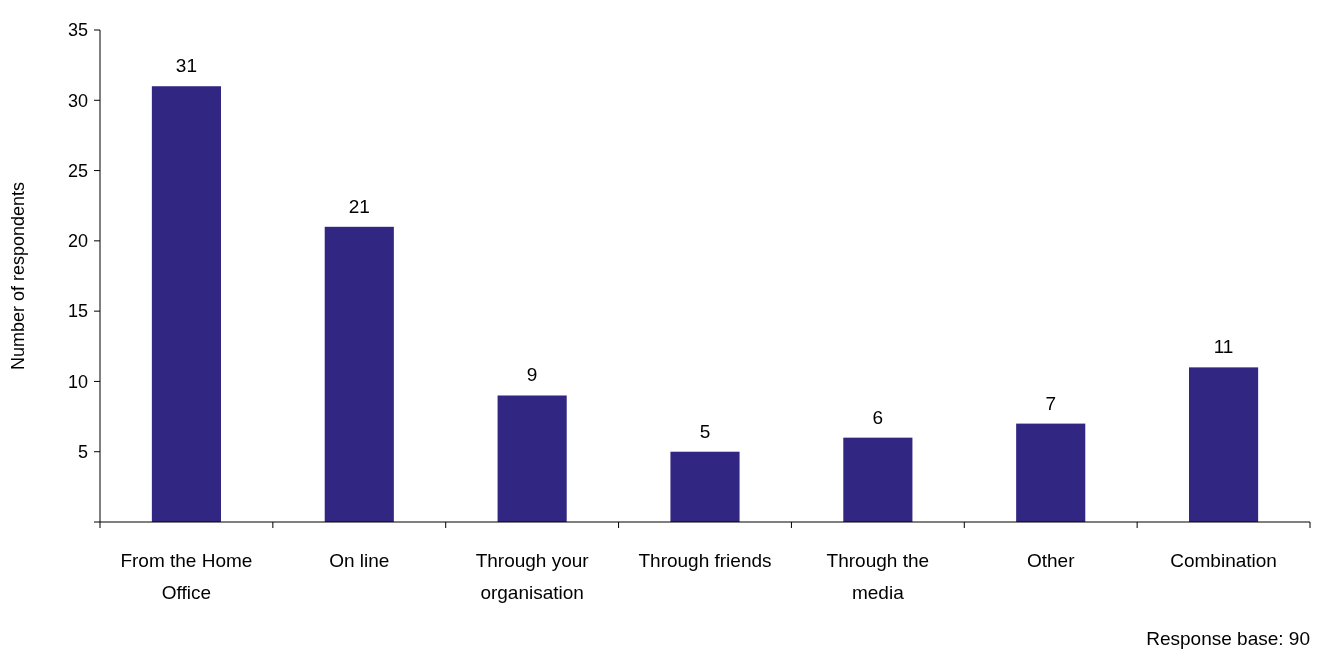  Describe the element at coordinates (186, 66) in the screenshot. I see `data-label: 31` at that location.